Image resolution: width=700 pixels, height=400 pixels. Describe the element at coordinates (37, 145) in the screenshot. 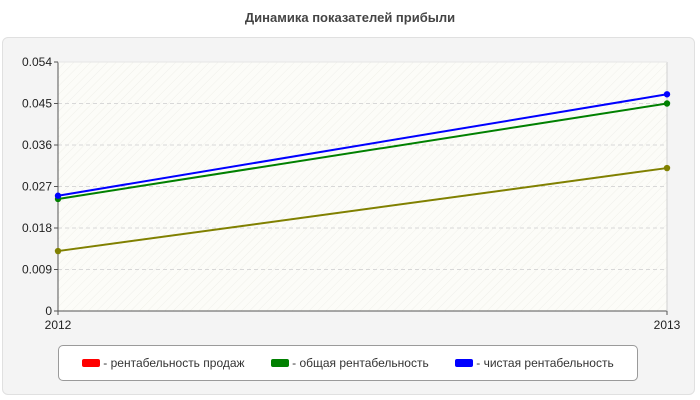

I see `y-tick-label: 0.036` at that location.